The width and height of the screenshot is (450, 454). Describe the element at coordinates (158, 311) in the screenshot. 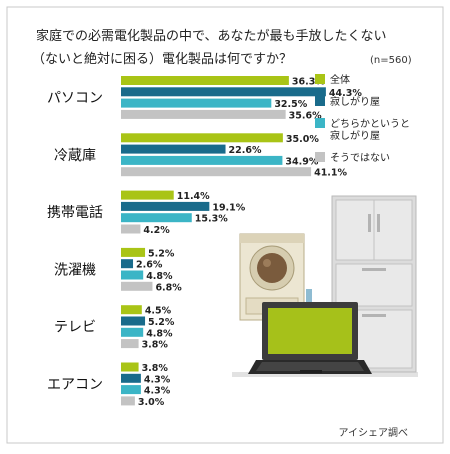

I see `bar-value-label: 4.5%` at that location.